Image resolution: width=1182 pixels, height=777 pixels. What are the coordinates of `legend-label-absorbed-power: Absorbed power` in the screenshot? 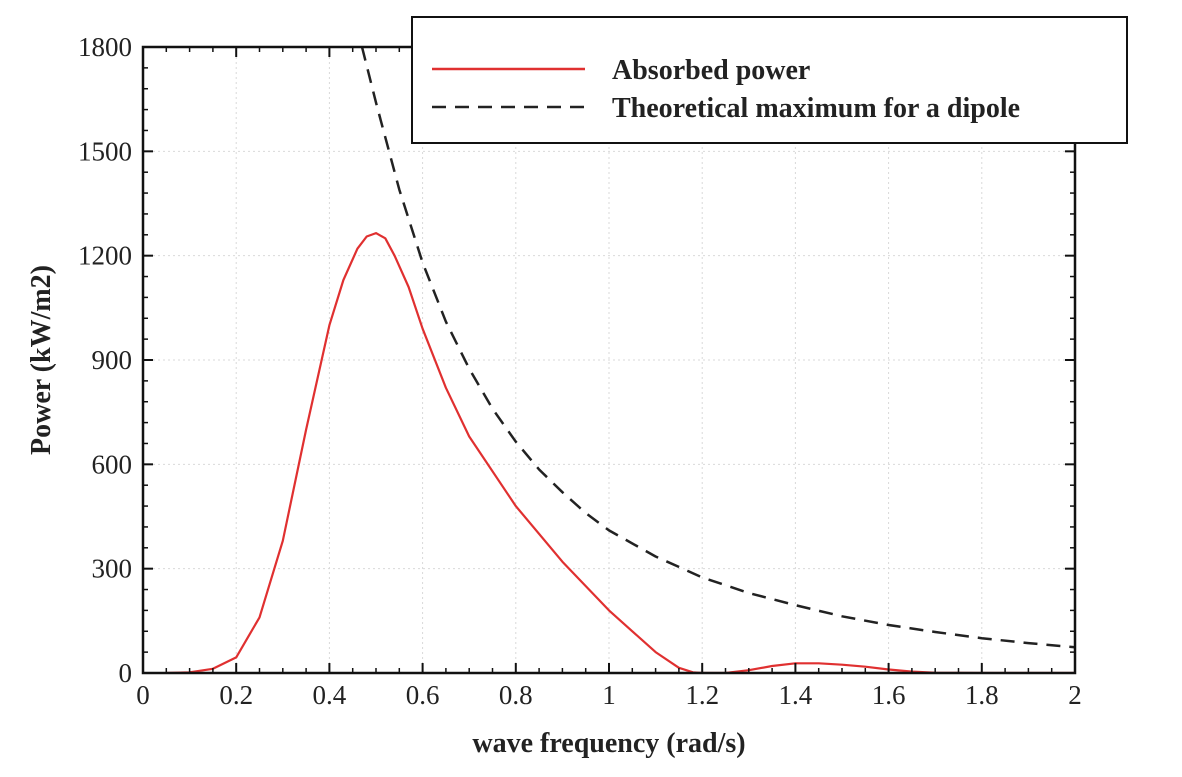 It's located at (711, 70).